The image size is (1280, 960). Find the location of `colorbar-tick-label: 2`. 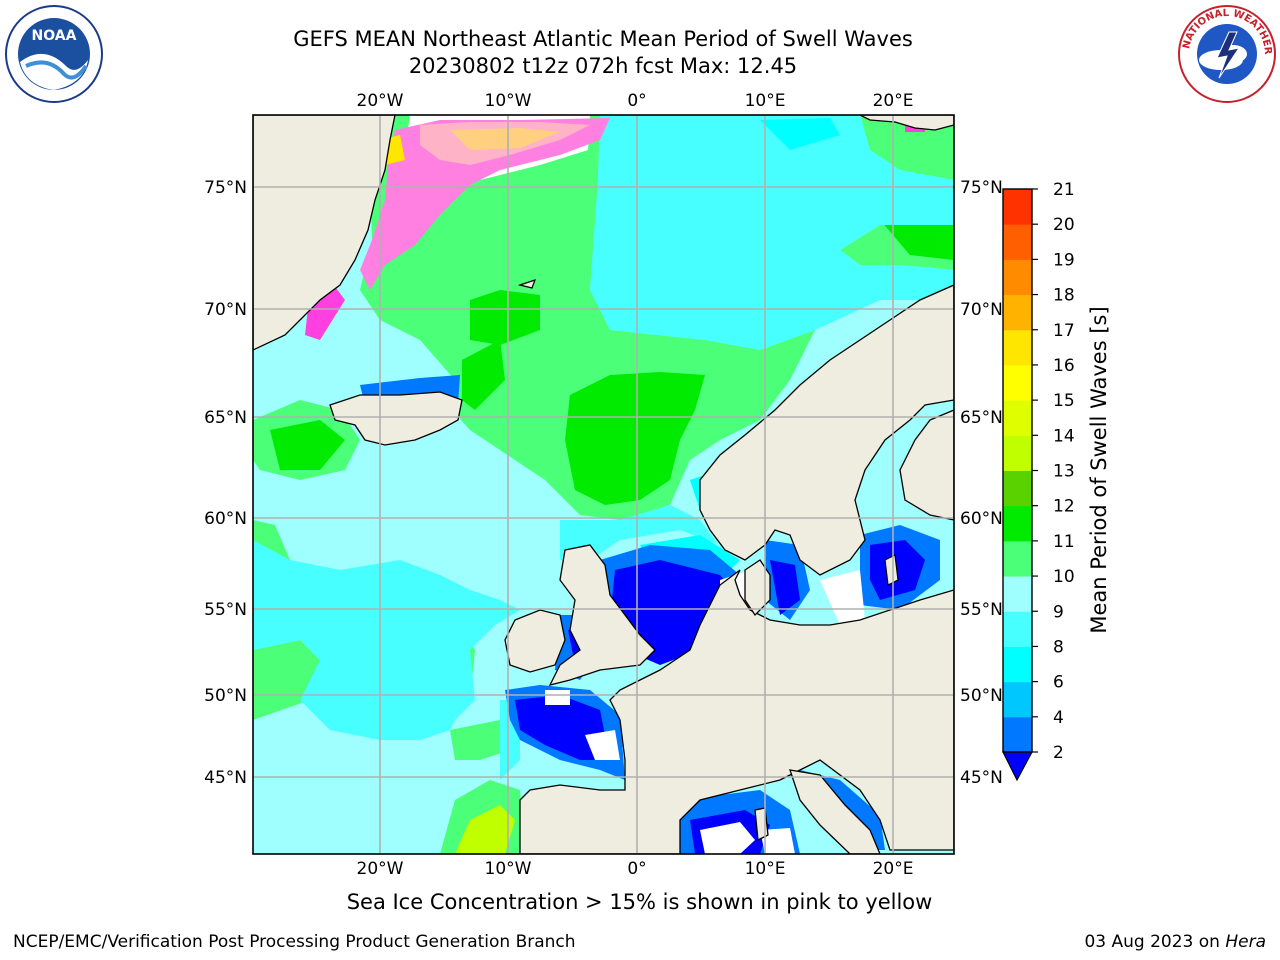

colorbar-tick-label: 2 is located at coordinates (1058, 753).